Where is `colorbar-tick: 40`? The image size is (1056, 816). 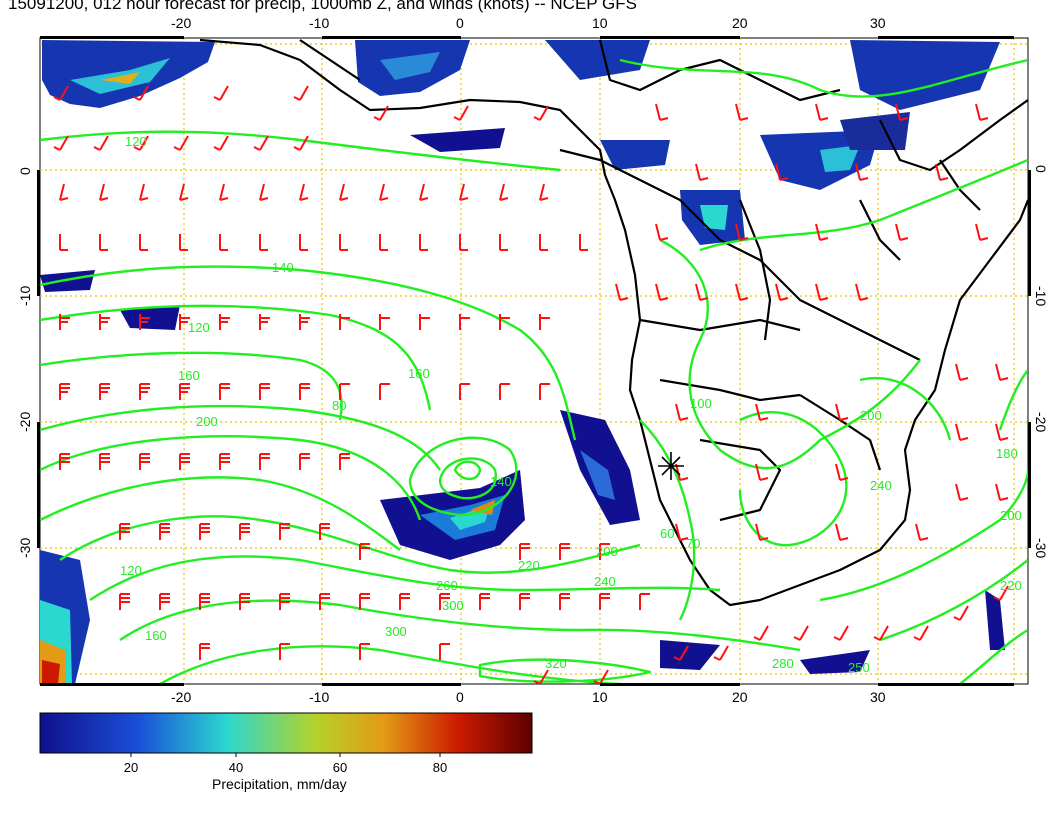
colorbar-tick: 40 is located at coordinates (236, 767).